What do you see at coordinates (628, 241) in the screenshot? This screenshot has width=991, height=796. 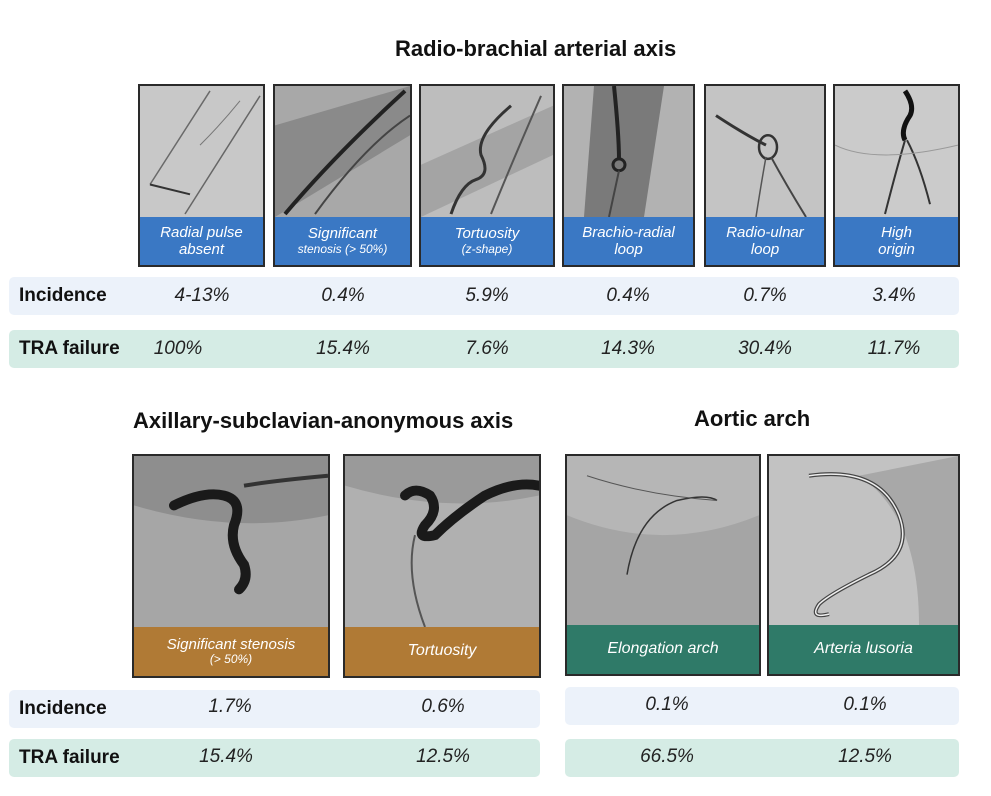 I see `caption: Brachio-radial loop` at bounding box center [628, 241].